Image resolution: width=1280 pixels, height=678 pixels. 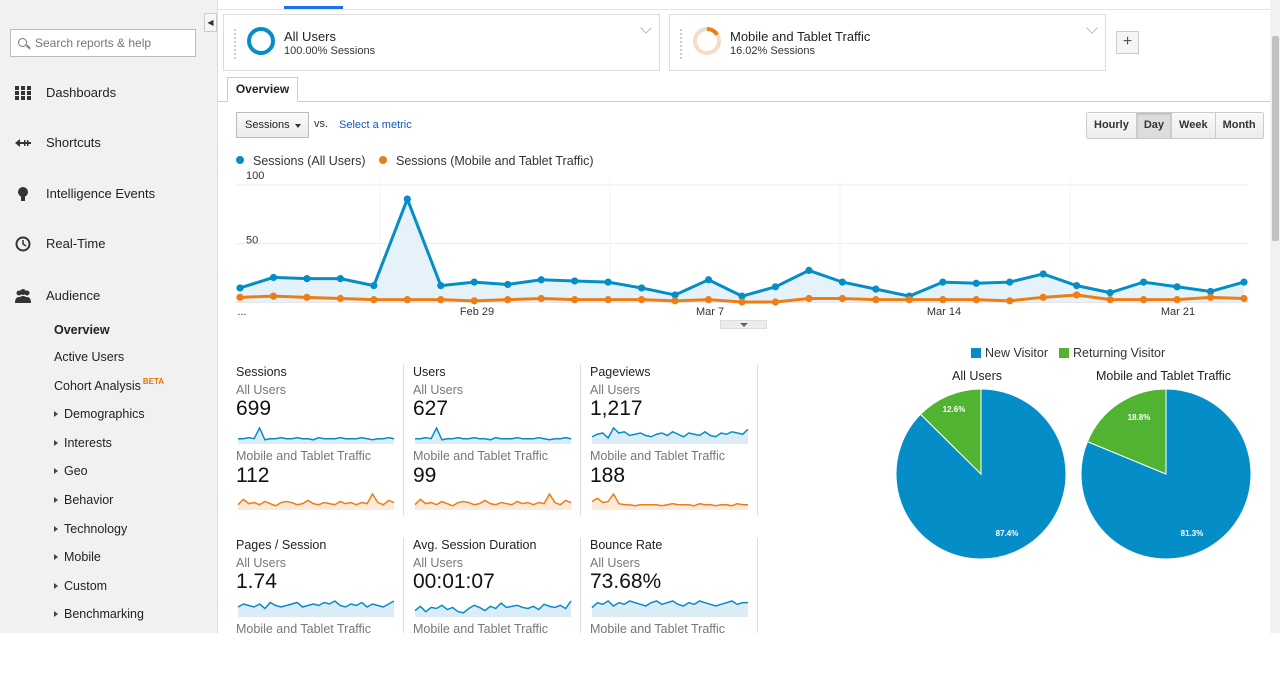 I want to click on sidebar-subitem-interests: Interests, so click(x=83, y=443).